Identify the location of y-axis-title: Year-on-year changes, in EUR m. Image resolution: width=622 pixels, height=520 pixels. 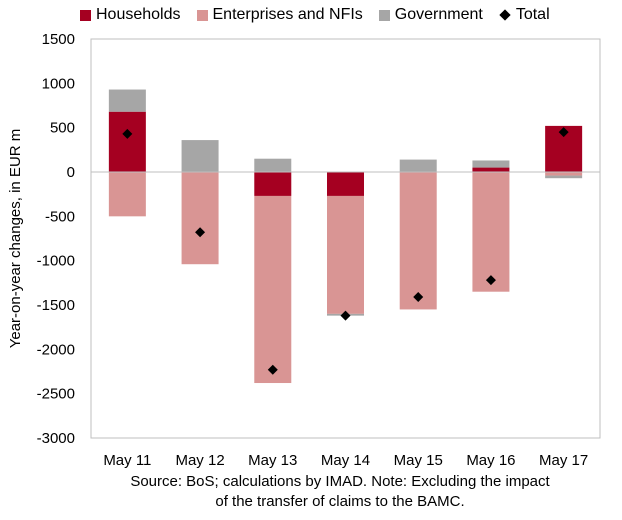
(15, 239).